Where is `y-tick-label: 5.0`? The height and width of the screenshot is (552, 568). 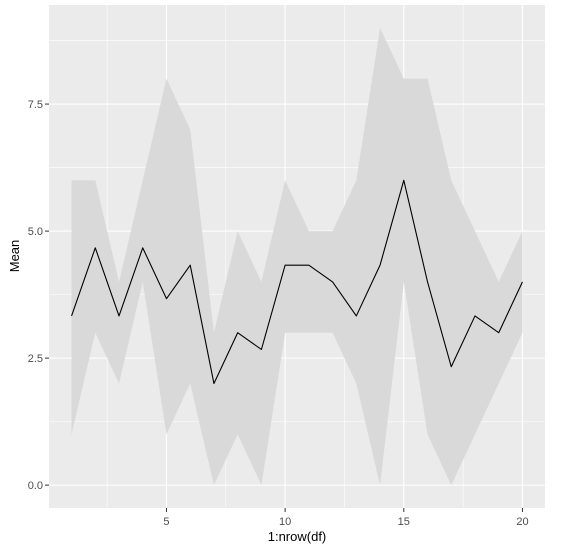
y-tick-label: 5.0 is located at coordinates (35, 232).